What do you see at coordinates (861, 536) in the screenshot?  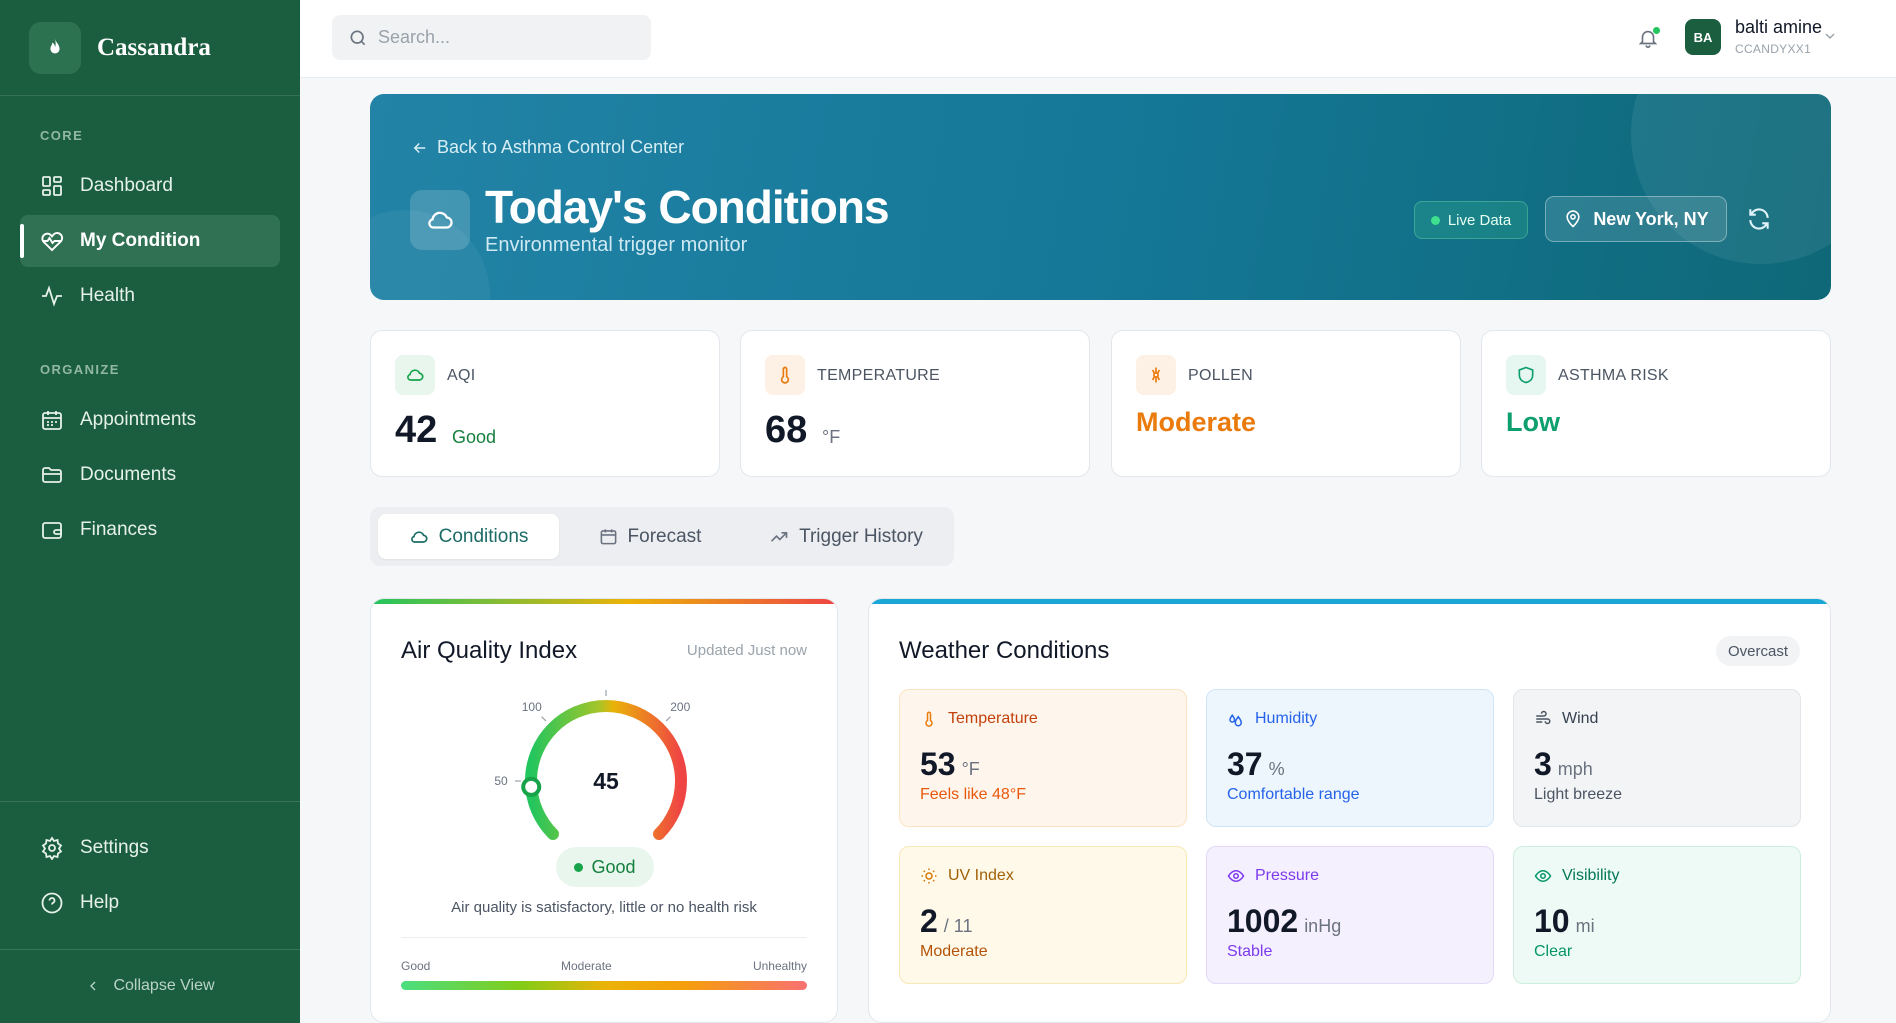 I see `tab-label: Trigger History` at bounding box center [861, 536].